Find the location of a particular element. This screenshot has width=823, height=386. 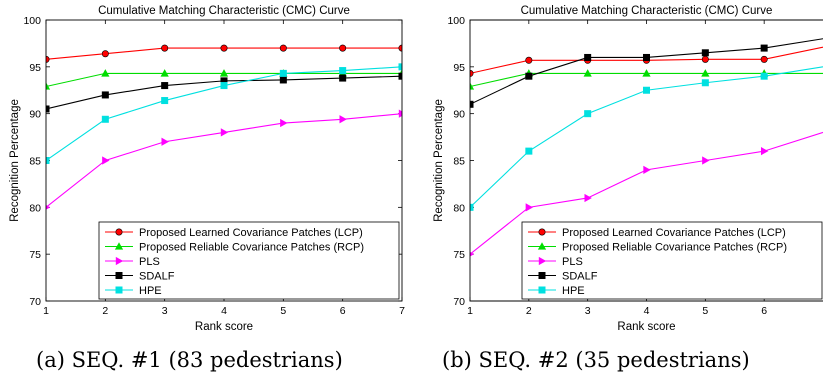

x-tick-label: 7 is located at coordinates (402, 311).